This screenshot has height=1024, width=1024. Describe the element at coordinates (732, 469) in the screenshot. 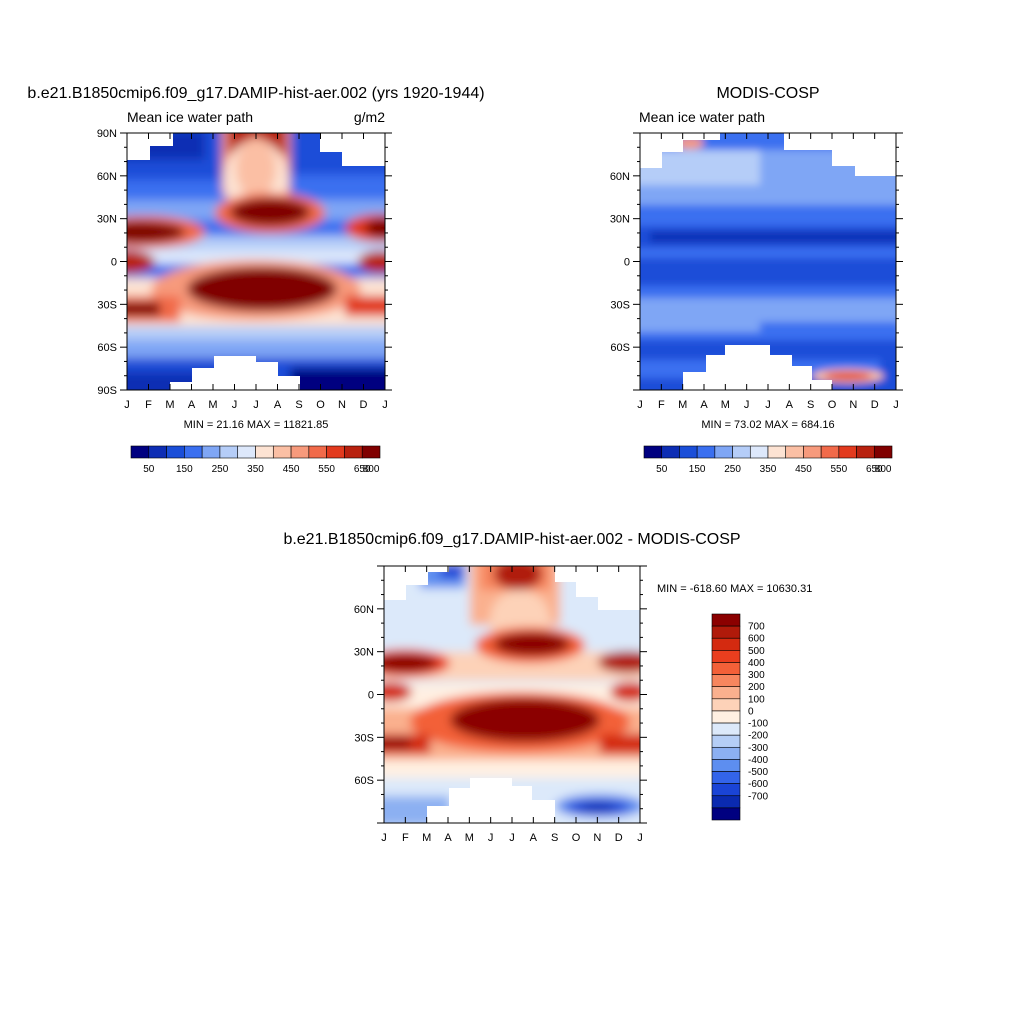

I see `colorbar-label: 250` at that location.